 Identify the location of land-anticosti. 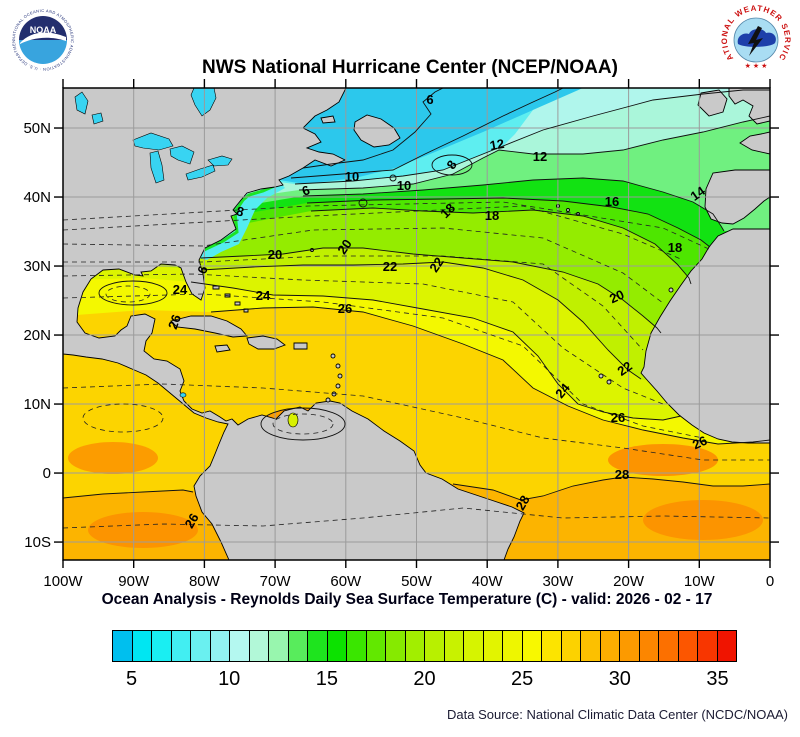
(328, 119).